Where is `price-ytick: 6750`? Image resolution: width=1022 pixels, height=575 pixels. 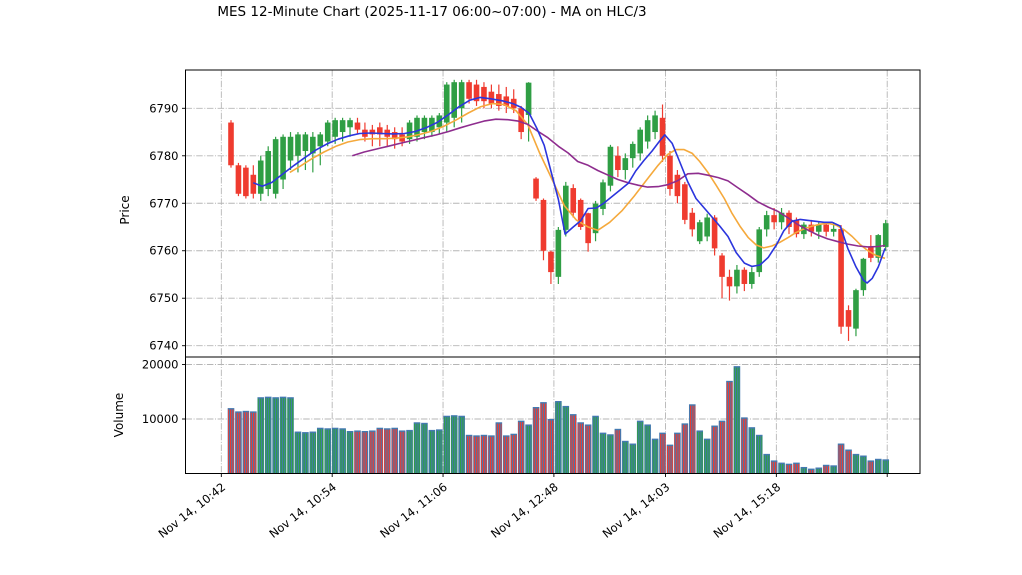
price-ytick: 6750 is located at coordinates (163, 298).